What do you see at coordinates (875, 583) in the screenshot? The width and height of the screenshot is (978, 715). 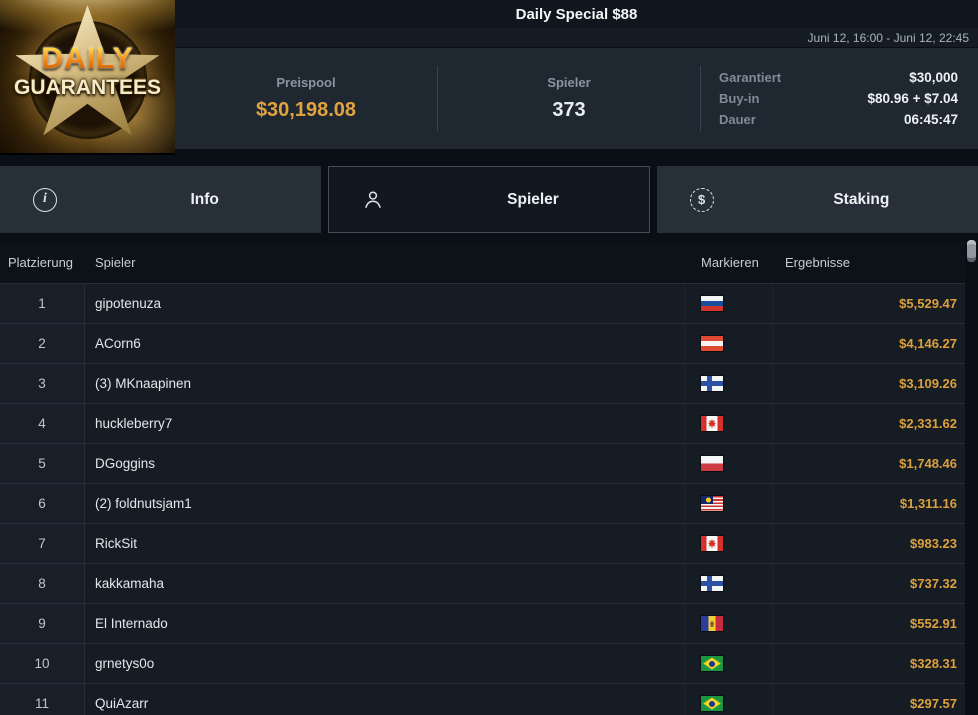 I see `result-amount: $737.32` at bounding box center [875, 583].